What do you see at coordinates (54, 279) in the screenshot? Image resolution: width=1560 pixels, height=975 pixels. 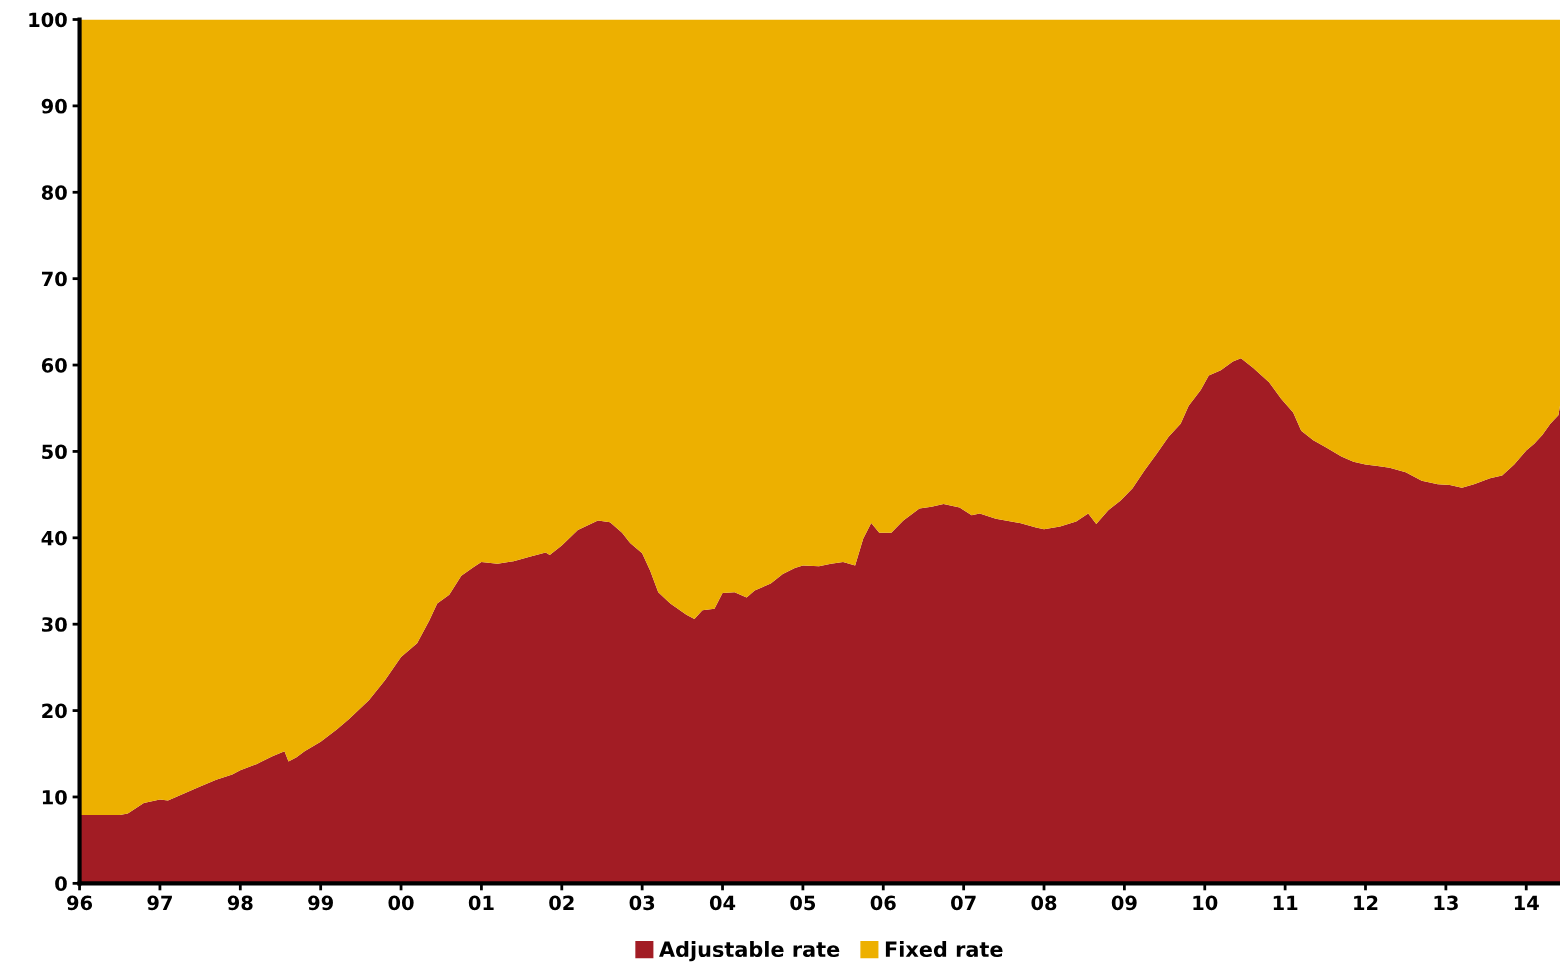 I see `y-tick-label: 70` at bounding box center [54, 279].